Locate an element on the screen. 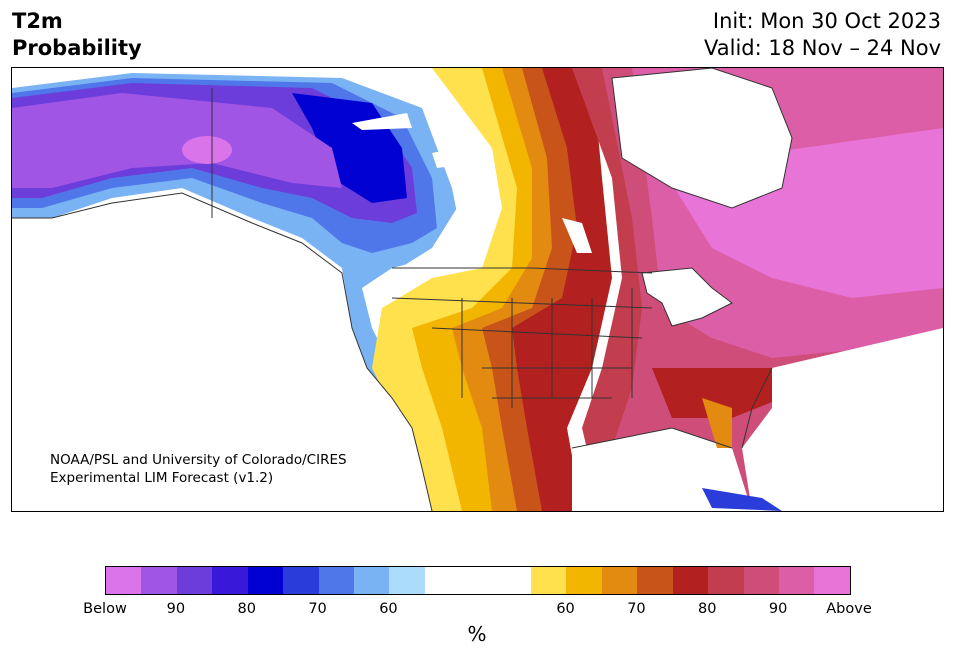 This screenshot has height=659, width=953. southeast-red is located at coordinates (717, 393).